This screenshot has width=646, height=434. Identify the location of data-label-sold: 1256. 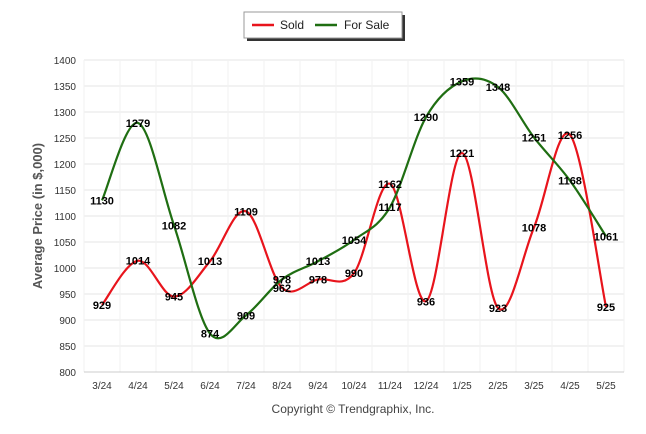
(570, 136).